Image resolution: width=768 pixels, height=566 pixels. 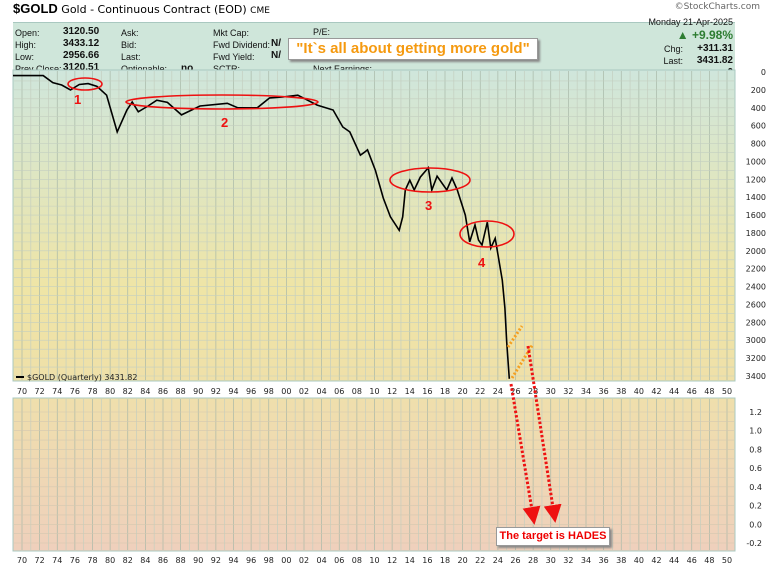 What do you see at coordinates (522, 361) in the screenshot?
I see `orange-dotted-line` at bounding box center [522, 361].